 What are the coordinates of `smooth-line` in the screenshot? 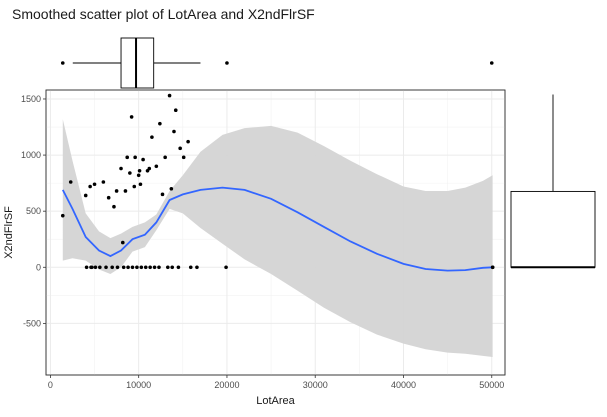 It's located at (277, 229).